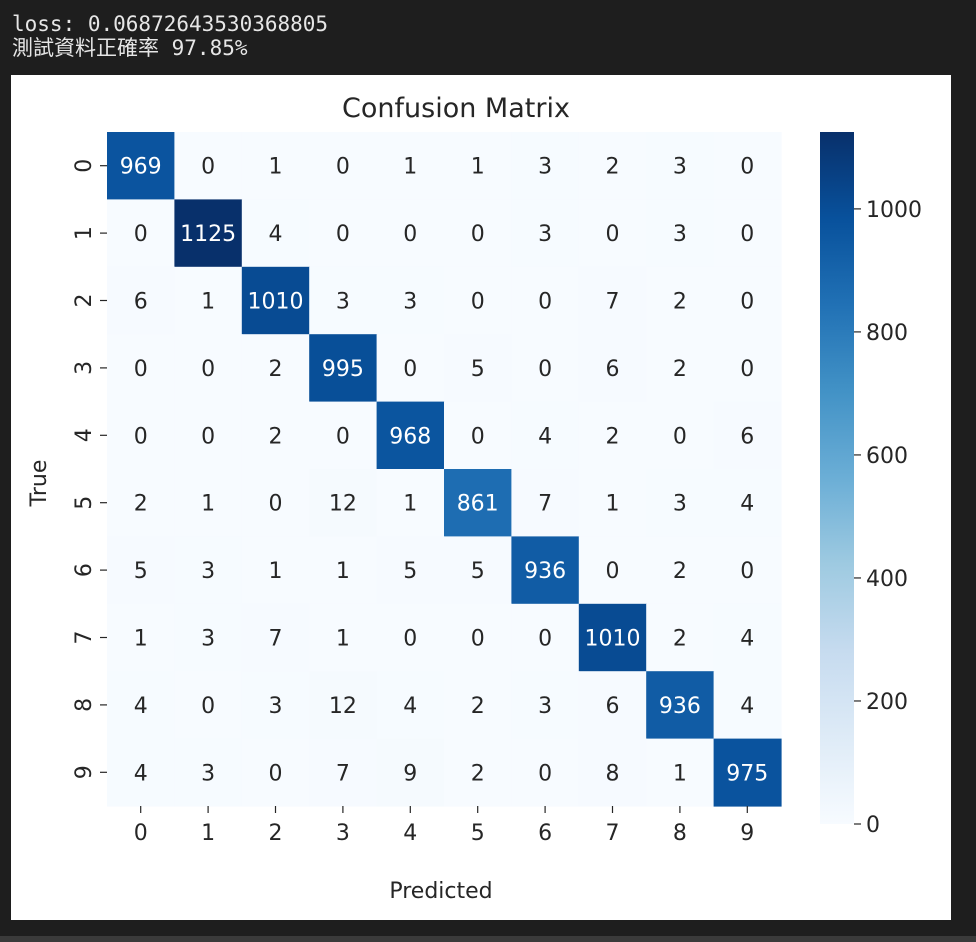 The image size is (976, 942). What do you see at coordinates (680, 773) in the screenshot?
I see `cell-value-9-8: 1` at bounding box center [680, 773].